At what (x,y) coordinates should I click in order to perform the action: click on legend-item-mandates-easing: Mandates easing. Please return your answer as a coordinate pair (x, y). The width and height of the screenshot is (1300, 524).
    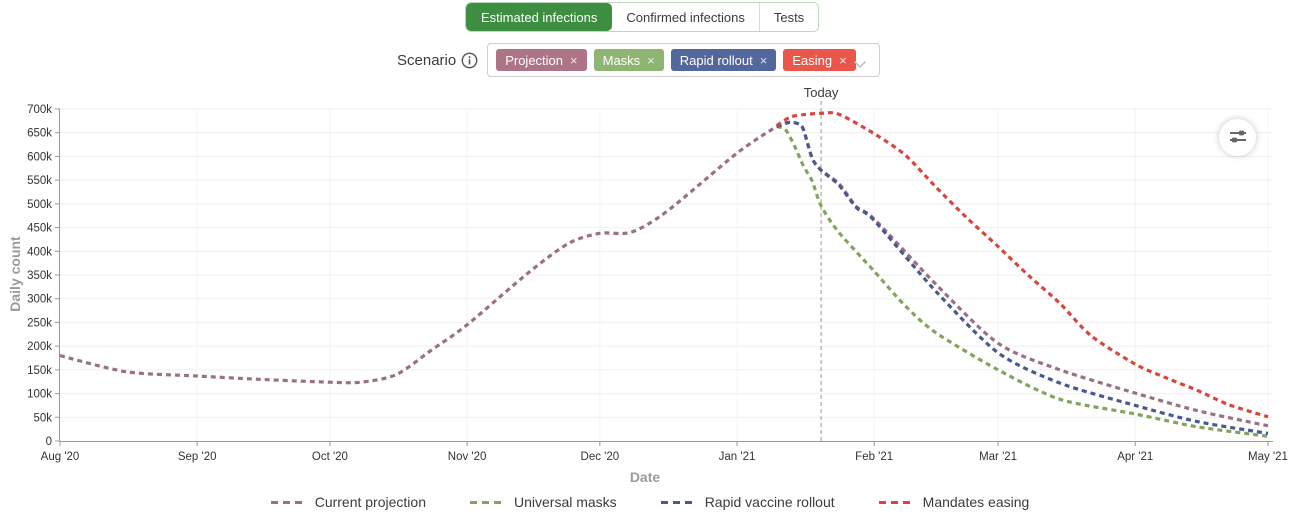
    Looking at the image, I should click on (954, 502).